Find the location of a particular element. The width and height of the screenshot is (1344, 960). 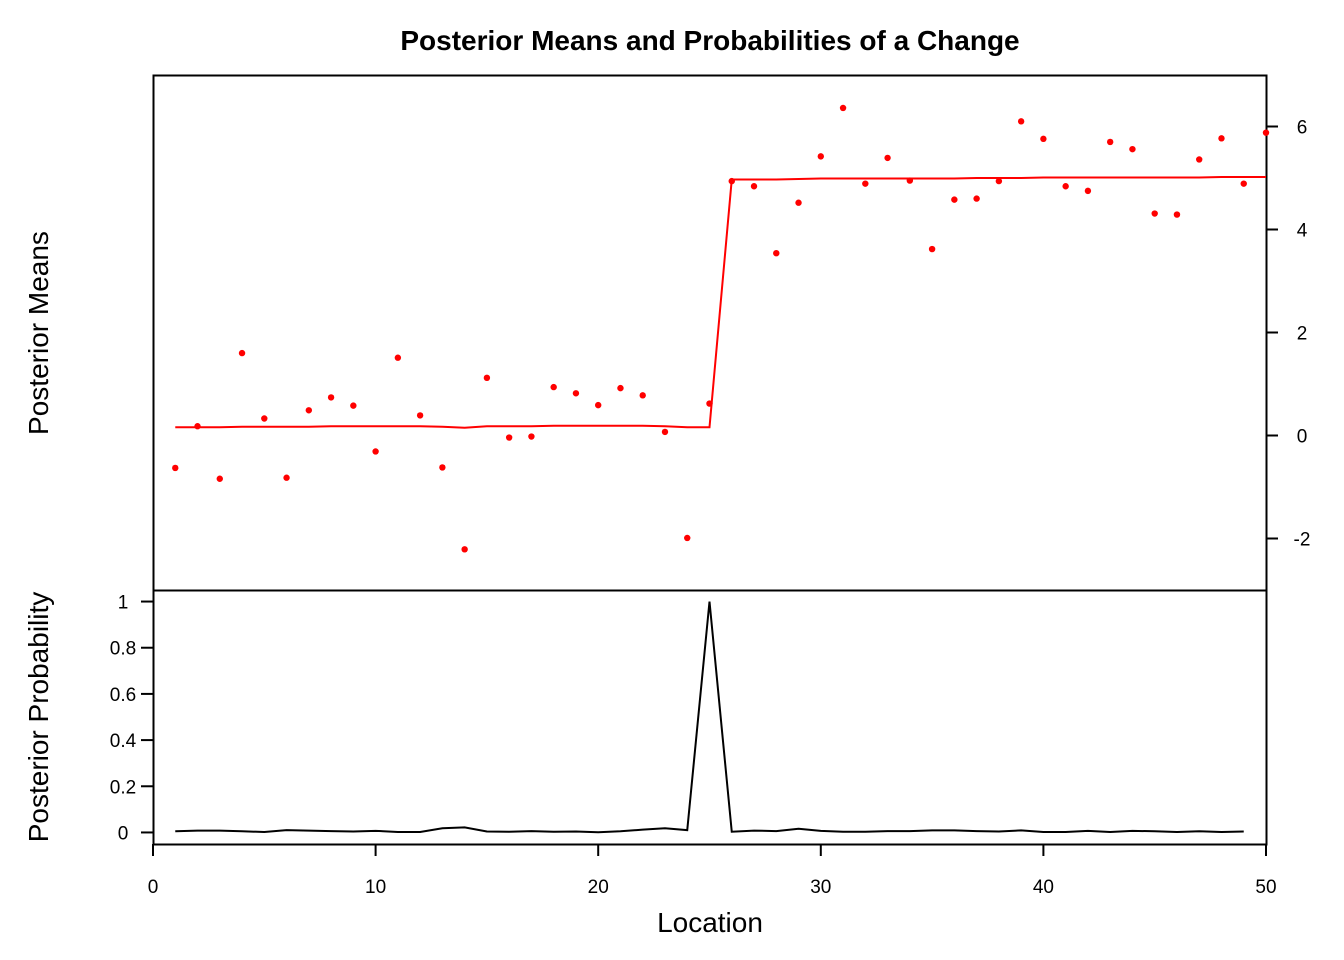

probability-y-tick-label: 0.6 is located at coordinates (123, 695).